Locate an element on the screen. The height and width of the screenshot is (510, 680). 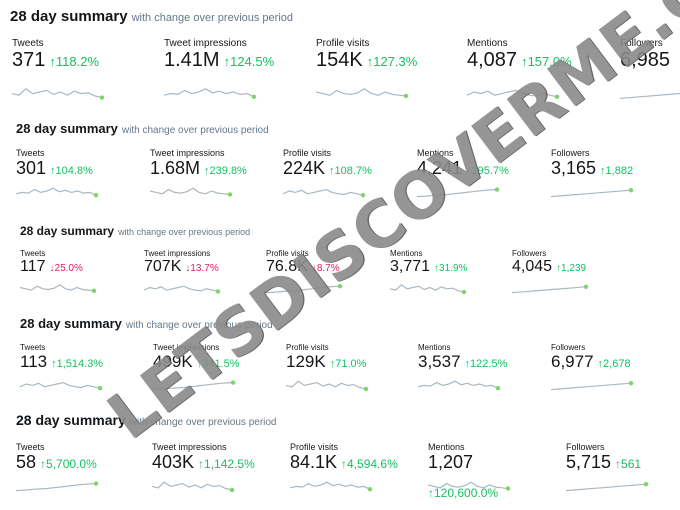
metric-profile-visits: Profile visits 76.8K ↓8.7% is located at coordinates (303, 262).